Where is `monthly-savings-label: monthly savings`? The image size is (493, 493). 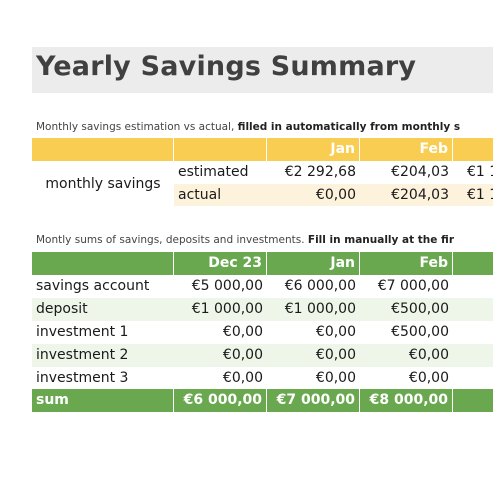
monthly-savings-label: monthly savings is located at coordinates (103, 184).